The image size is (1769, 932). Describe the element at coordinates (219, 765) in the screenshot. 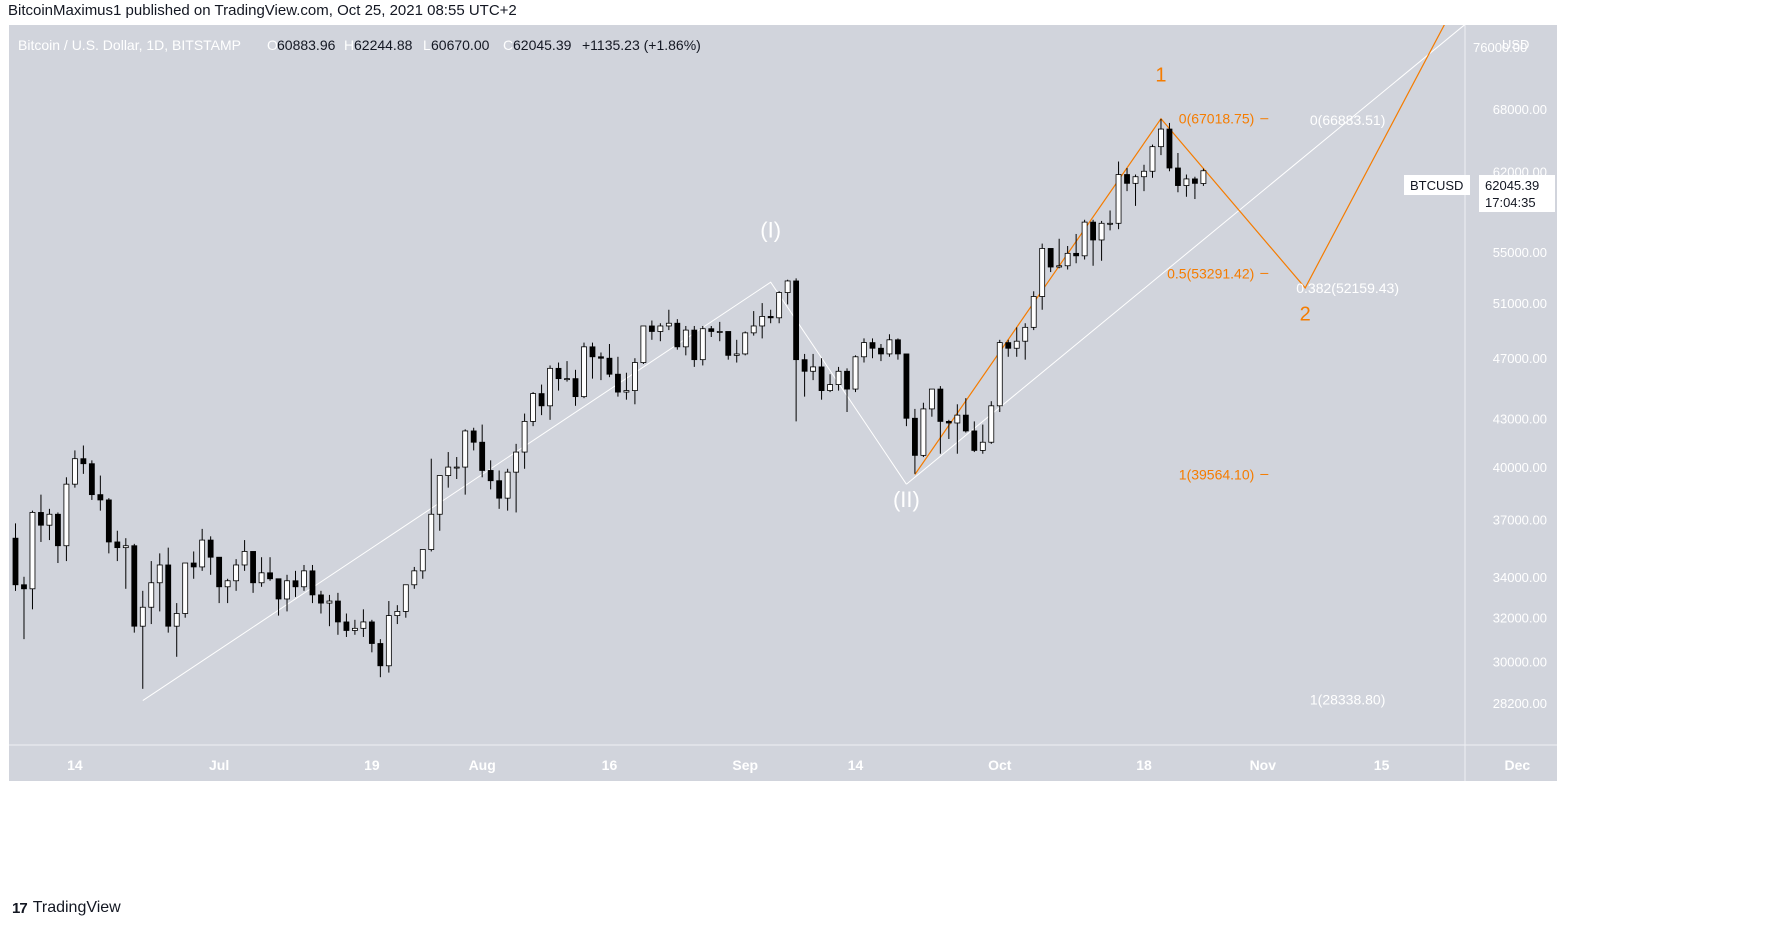

I see `time-tick-label: Jul` at that location.